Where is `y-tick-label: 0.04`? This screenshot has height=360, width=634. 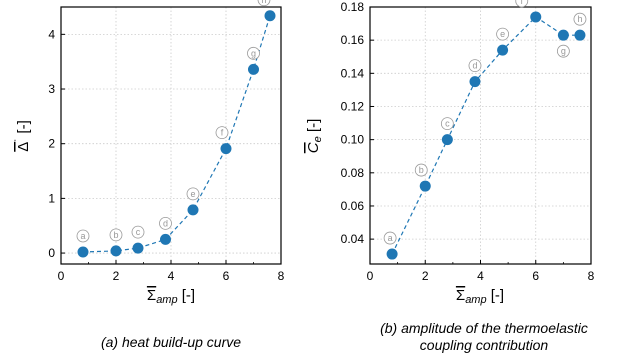 y-tick-label: 0.04 is located at coordinates (353, 239).